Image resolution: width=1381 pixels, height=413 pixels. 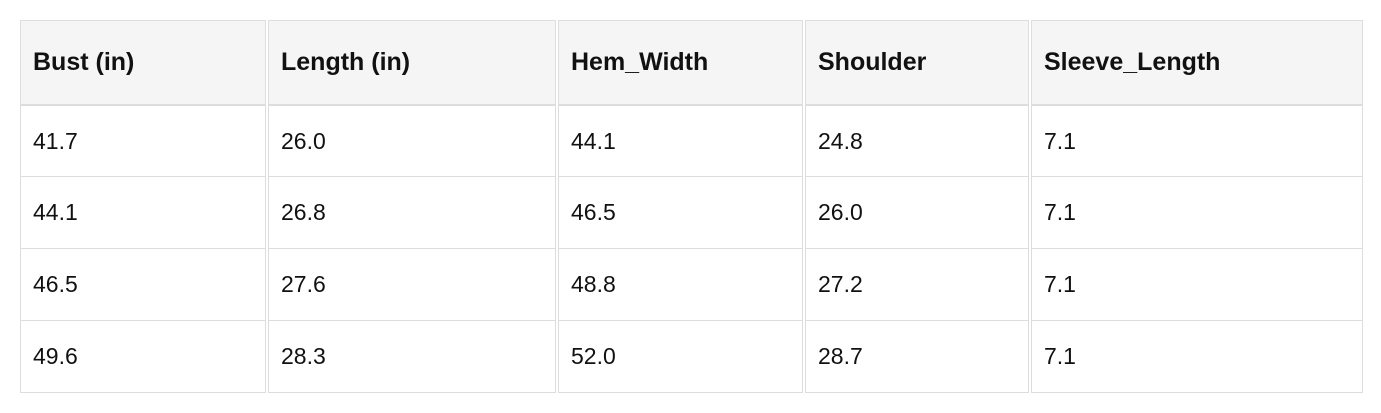 What do you see at coordinates (143, 62) in the screenshot?
I see `header-cell: Bust (in)` at bounding box center [143, 62].